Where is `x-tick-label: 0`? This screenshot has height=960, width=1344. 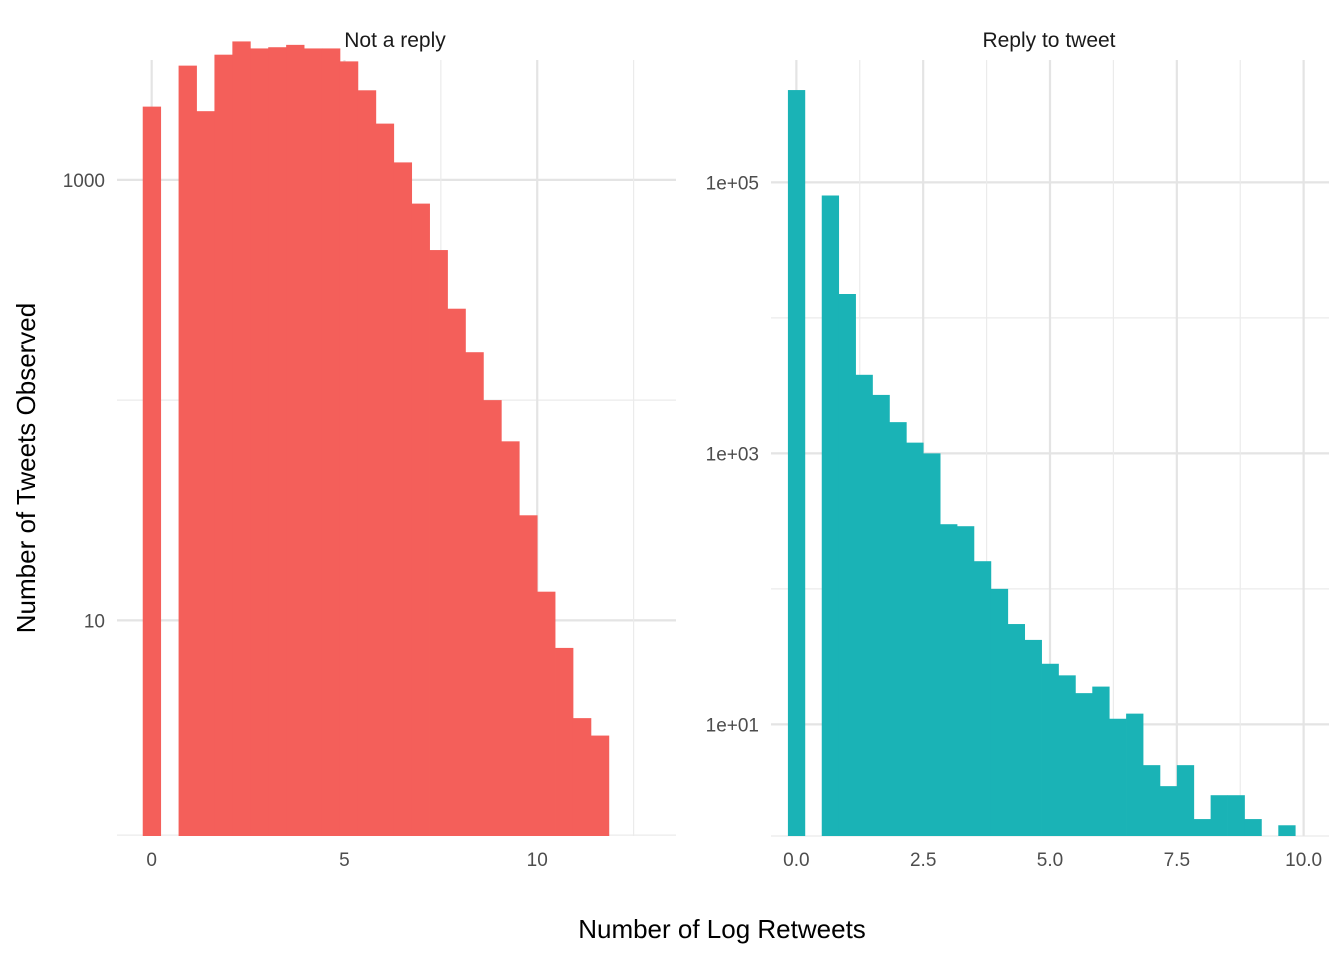 x-tick-label: 0 is located at coordinates (151, 860).